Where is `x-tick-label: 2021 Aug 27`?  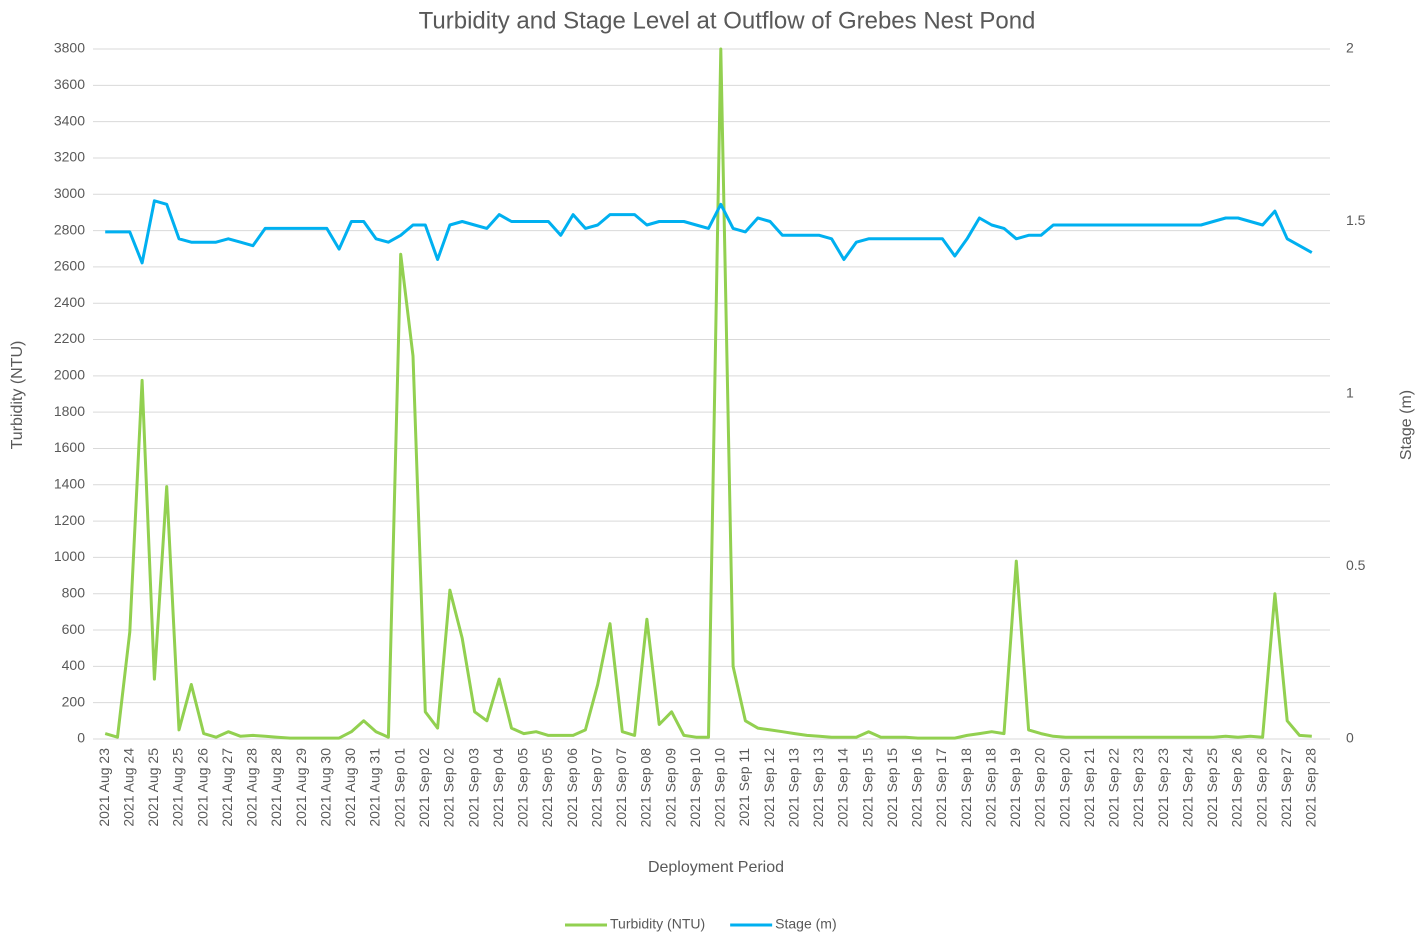 x-tick-label: 2021 Aug 27 is located at coordinates (227, 787).